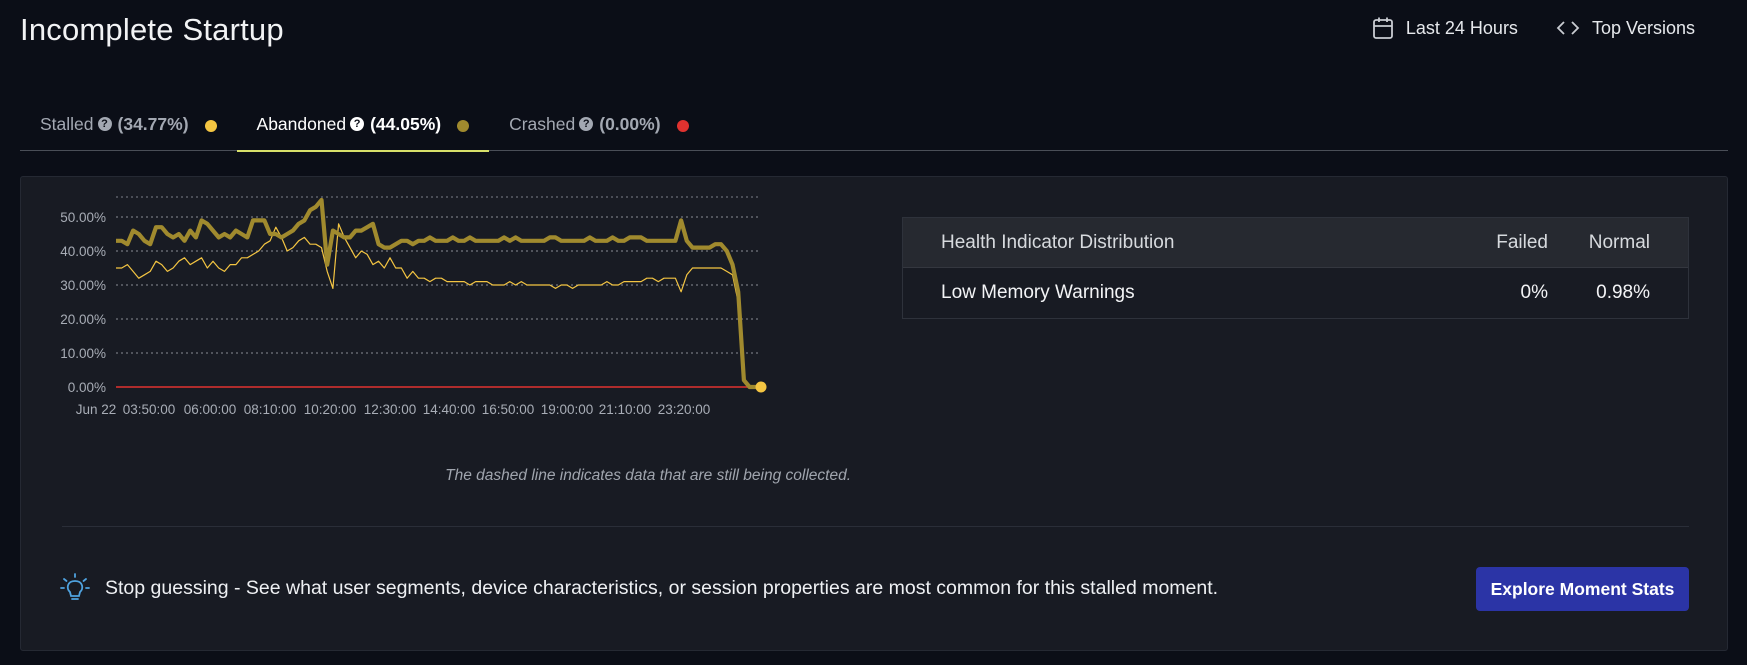 This screenshot has width=1747, height=665. Describe the element at coordinates (1522, 242) in the screenshot. I see `column-header-failed: Failed` at that location.